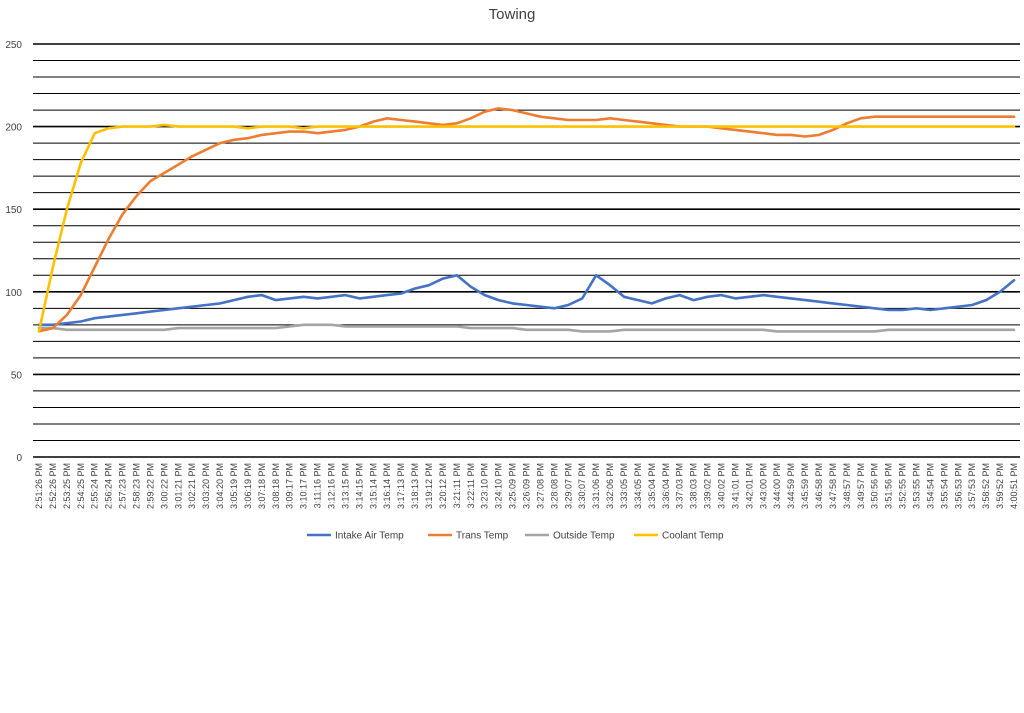  Describe the element at coordinates (359, 486) in the screenshot. I see `x-tick-label: 3:14:15 PM` at that location.